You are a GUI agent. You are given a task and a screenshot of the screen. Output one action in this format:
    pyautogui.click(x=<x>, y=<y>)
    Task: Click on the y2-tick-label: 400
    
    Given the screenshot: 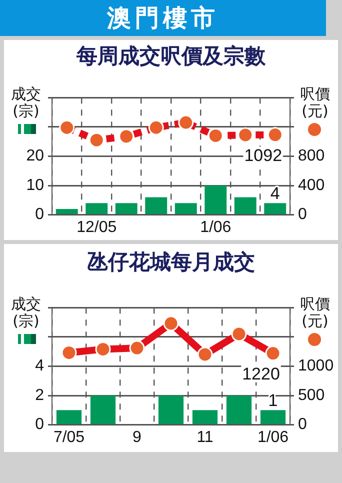 What is the action you would take?
    pyautogui.click(x=311, y=185)
    